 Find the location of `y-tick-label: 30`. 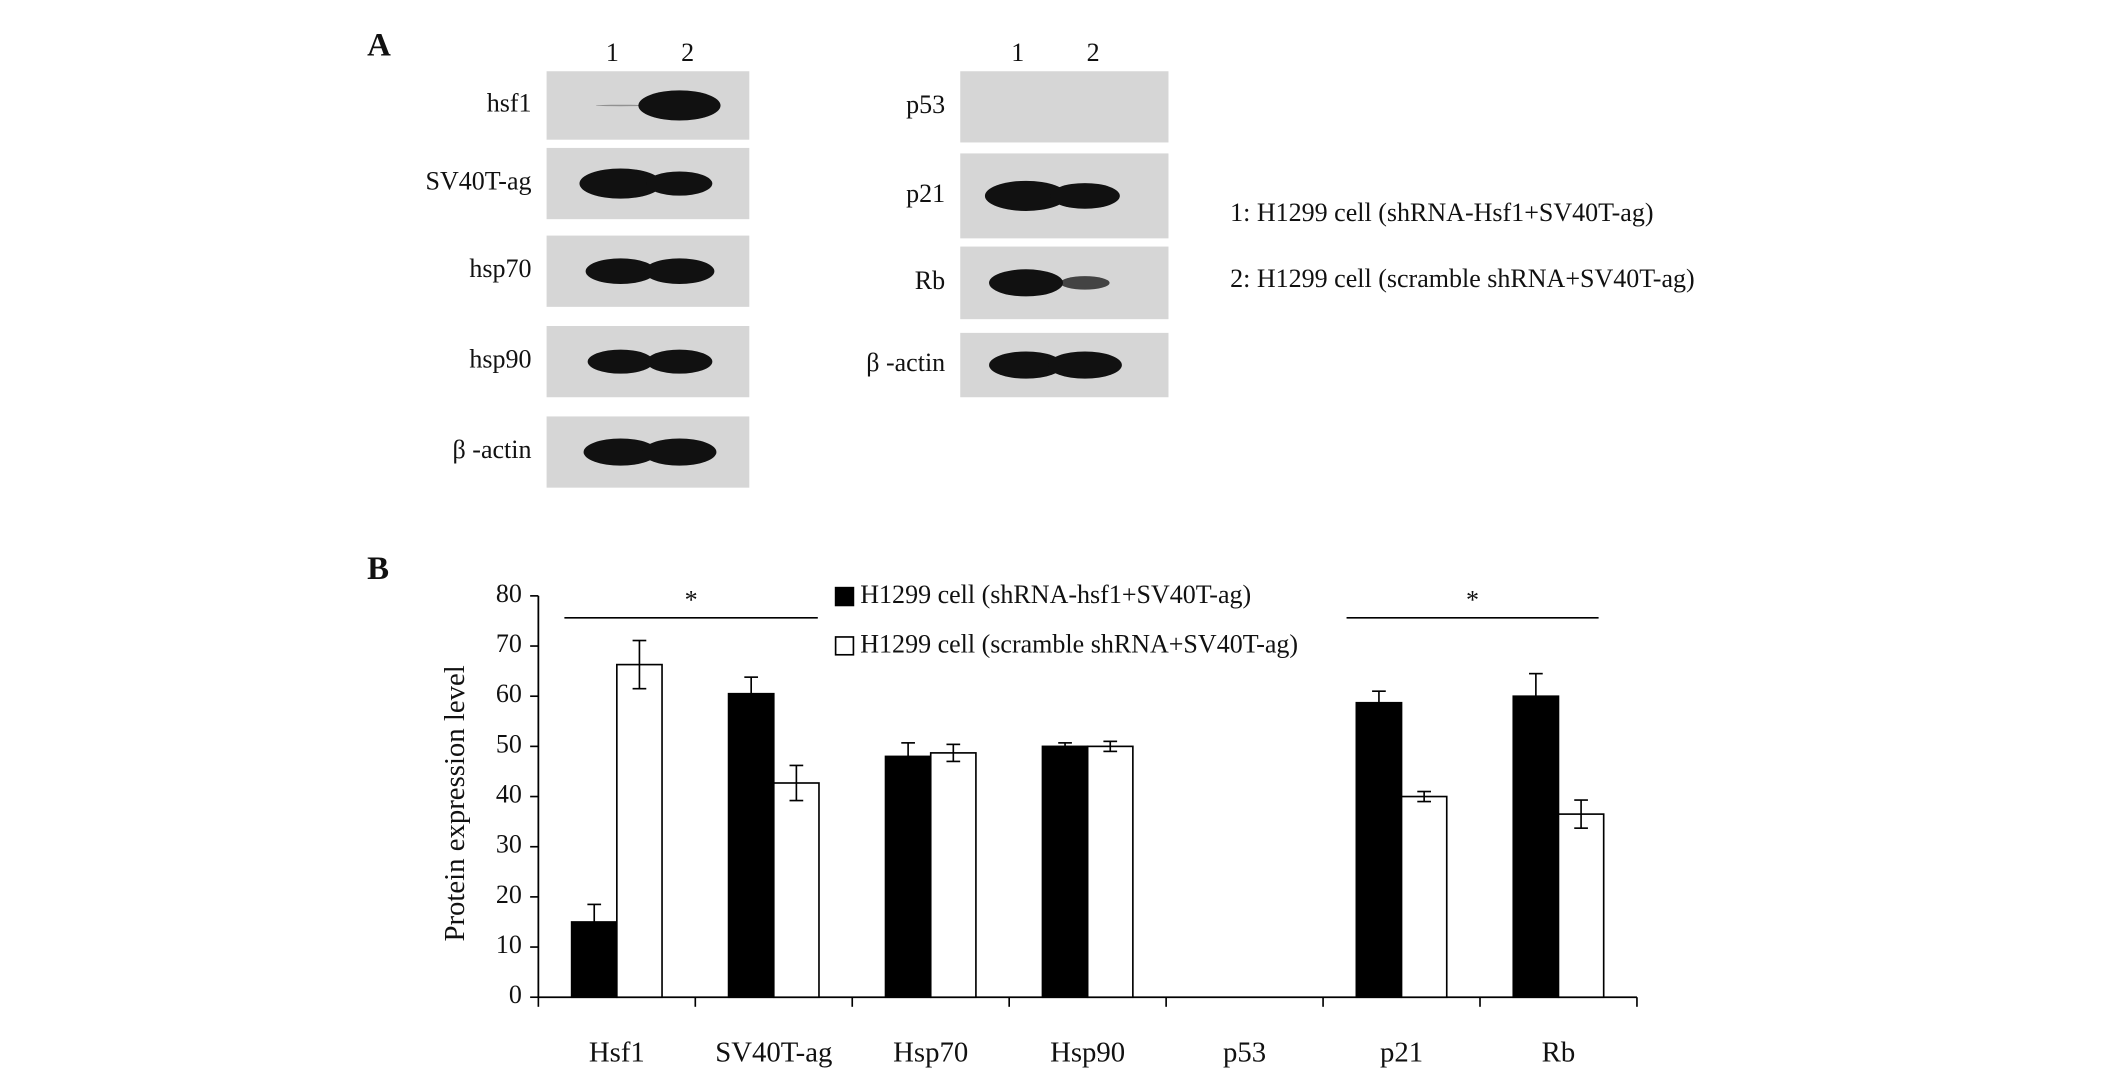

y-tick-label: 30 is located at coordinates (509, 844).